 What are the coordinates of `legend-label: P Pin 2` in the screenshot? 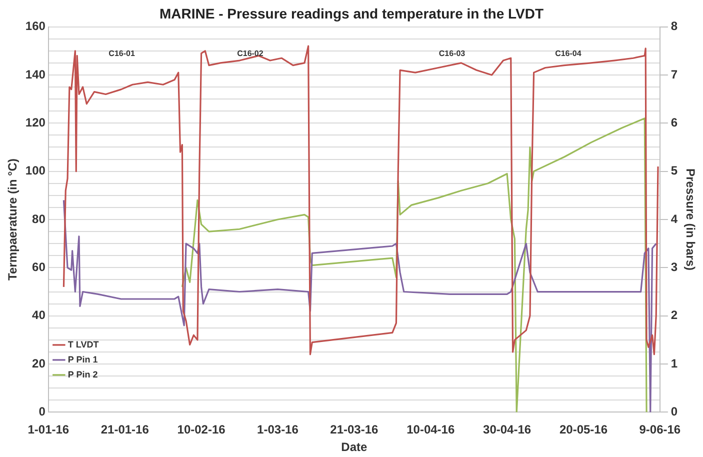 It's located at (83, 374).